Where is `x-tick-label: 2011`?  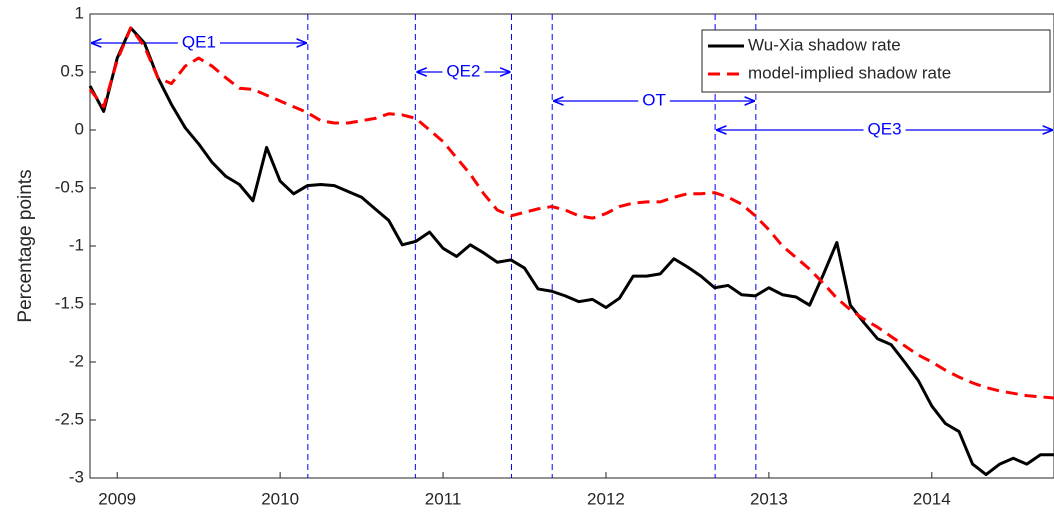
x-tick-label: 2011 is located at coordinates (443, 498).